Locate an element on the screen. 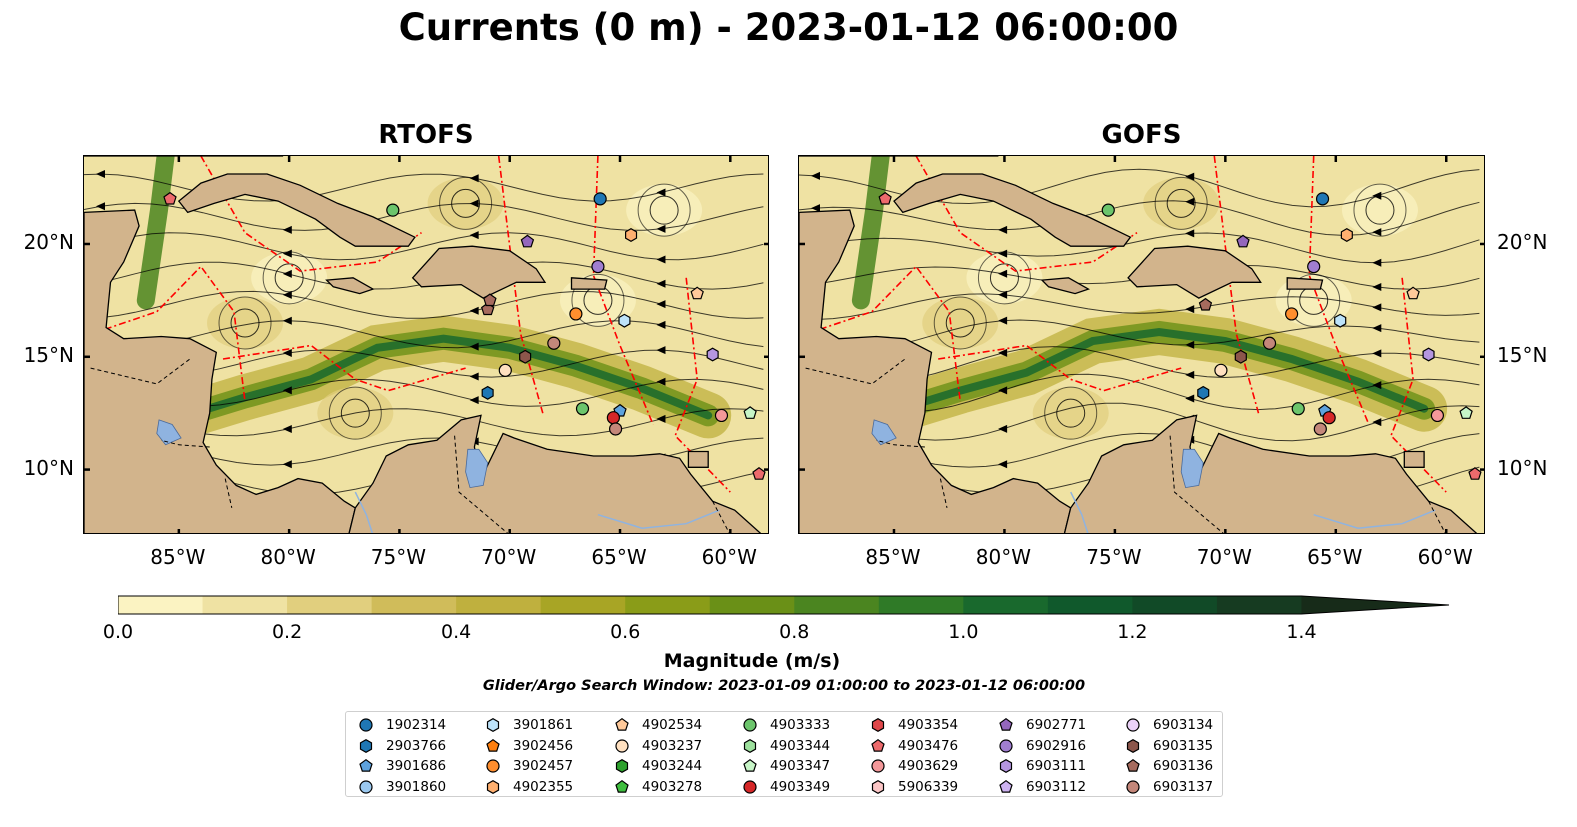  lake-maracaibo is located at coordinates (1192, 468).